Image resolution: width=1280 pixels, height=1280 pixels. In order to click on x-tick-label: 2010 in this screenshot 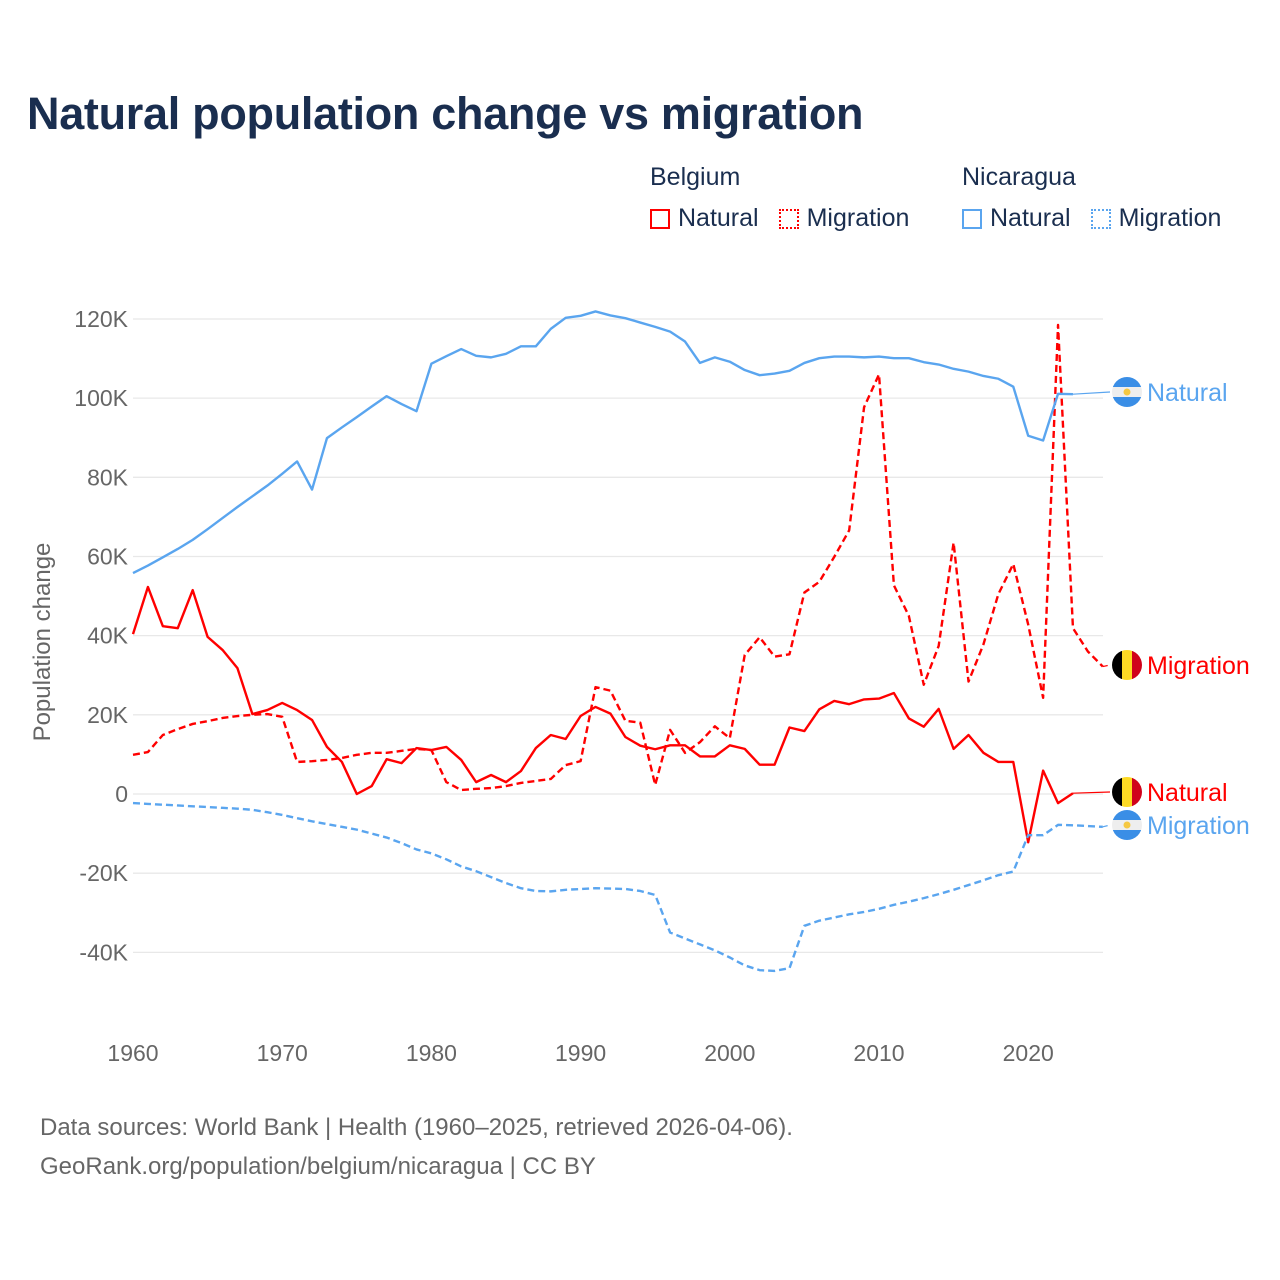, I will do `click(878, 1053)`.